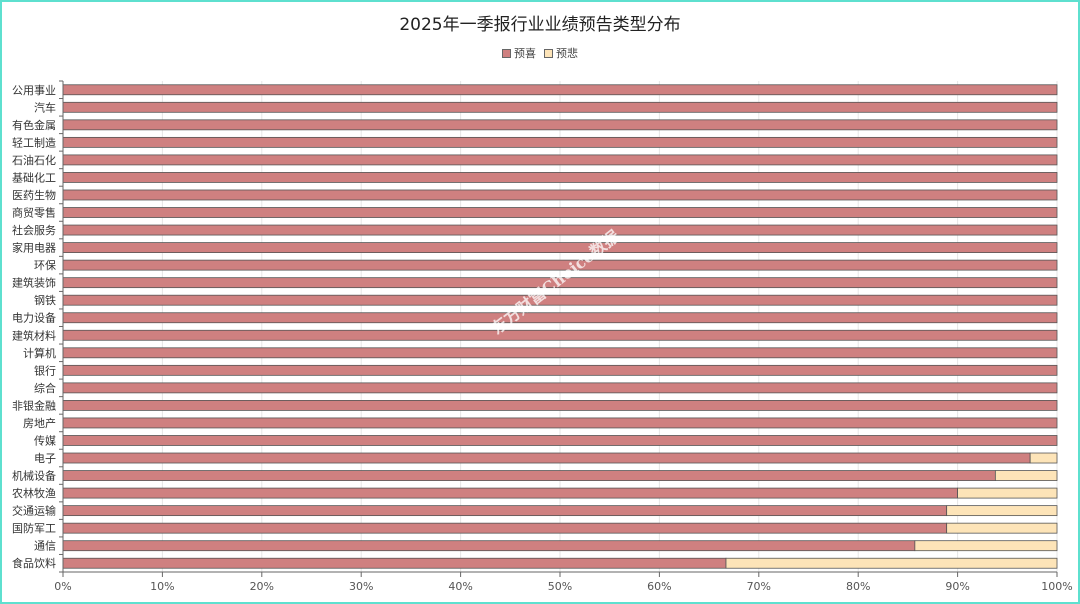  Describe the element at coordinates (548, 53) in the screenshot. I see `legend-swatch-negative` at that location.